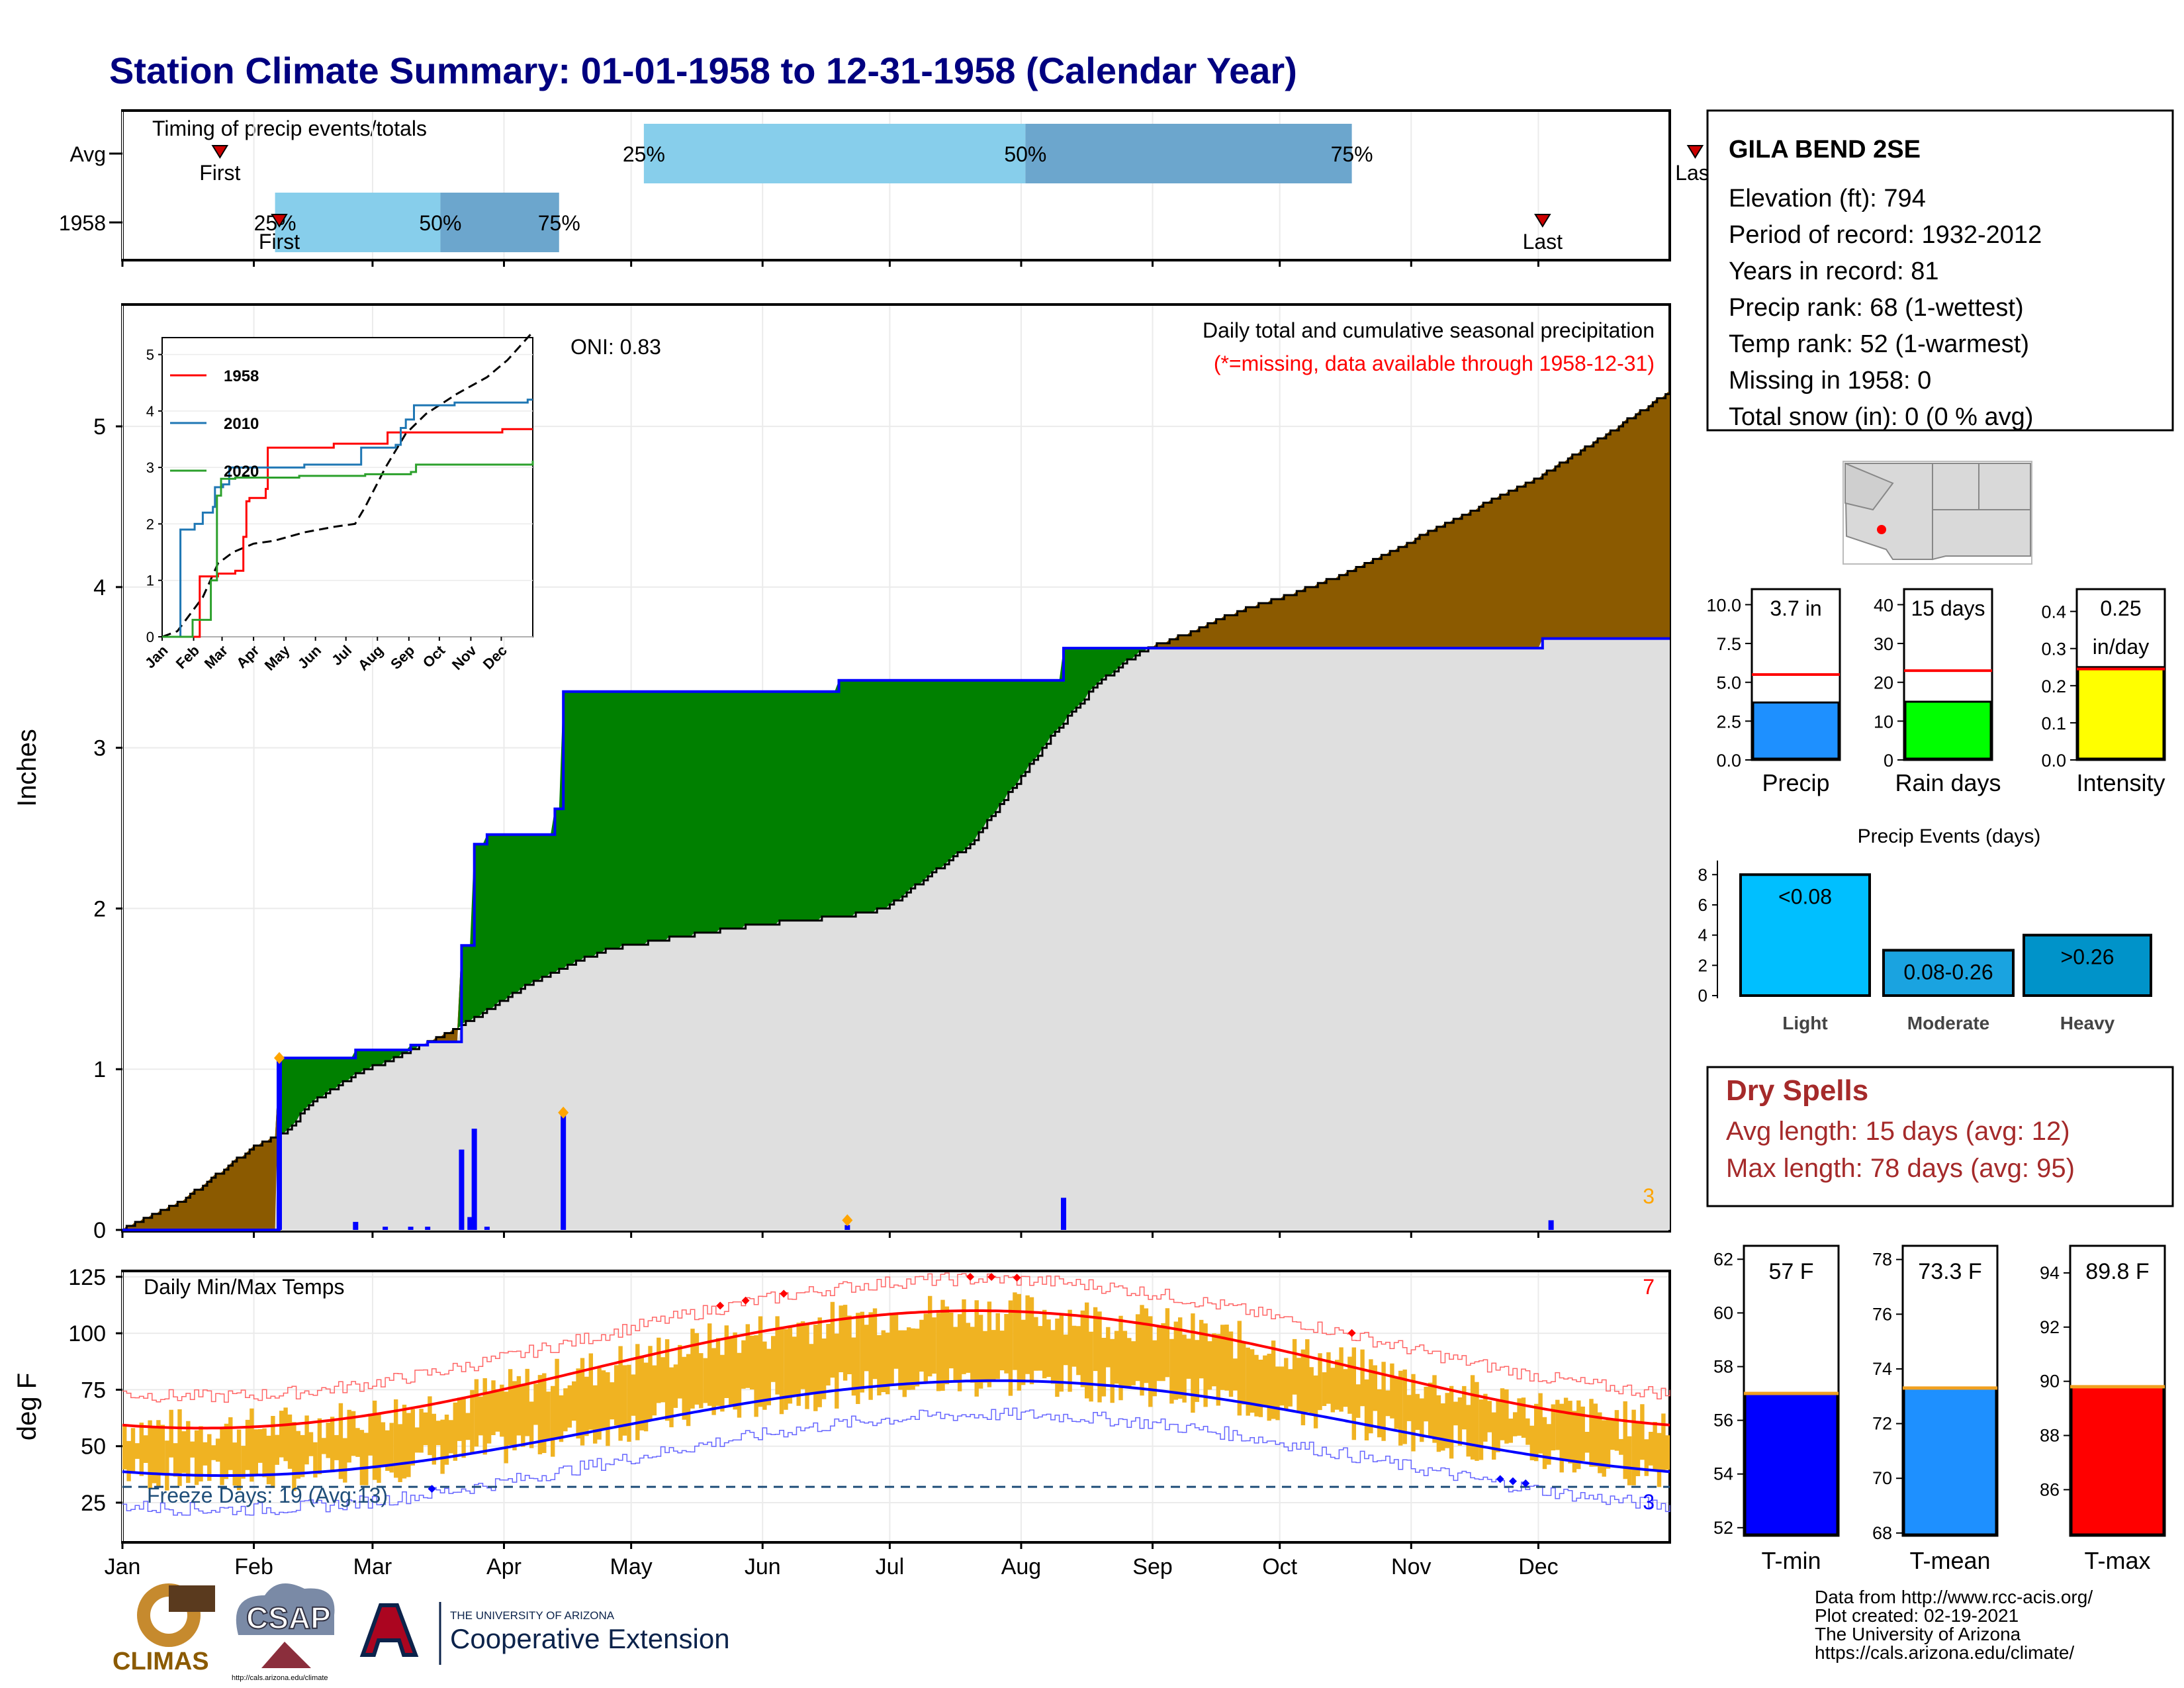 Image resolution: width=2184 pixels, height=1688 pixels. What do you see at coordinates (28, 1406) in the screenshot?
I see `temp-ylabel: deg F` at bounding box center [28, 1406].